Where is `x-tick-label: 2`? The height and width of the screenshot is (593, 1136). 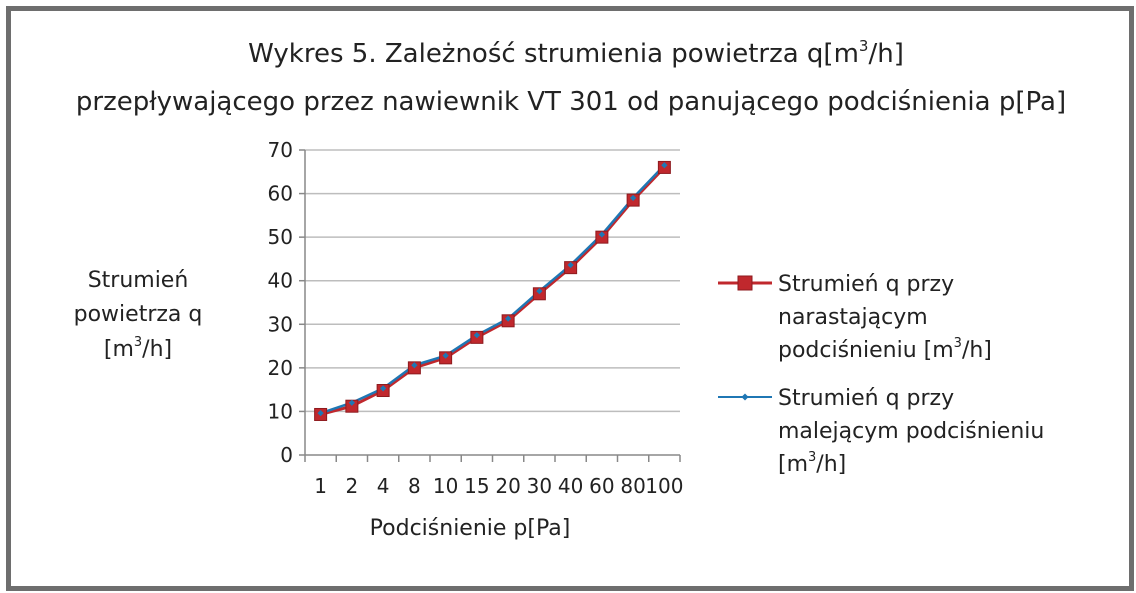
x-tick-label: 2 is located at coordinates (352, 486).